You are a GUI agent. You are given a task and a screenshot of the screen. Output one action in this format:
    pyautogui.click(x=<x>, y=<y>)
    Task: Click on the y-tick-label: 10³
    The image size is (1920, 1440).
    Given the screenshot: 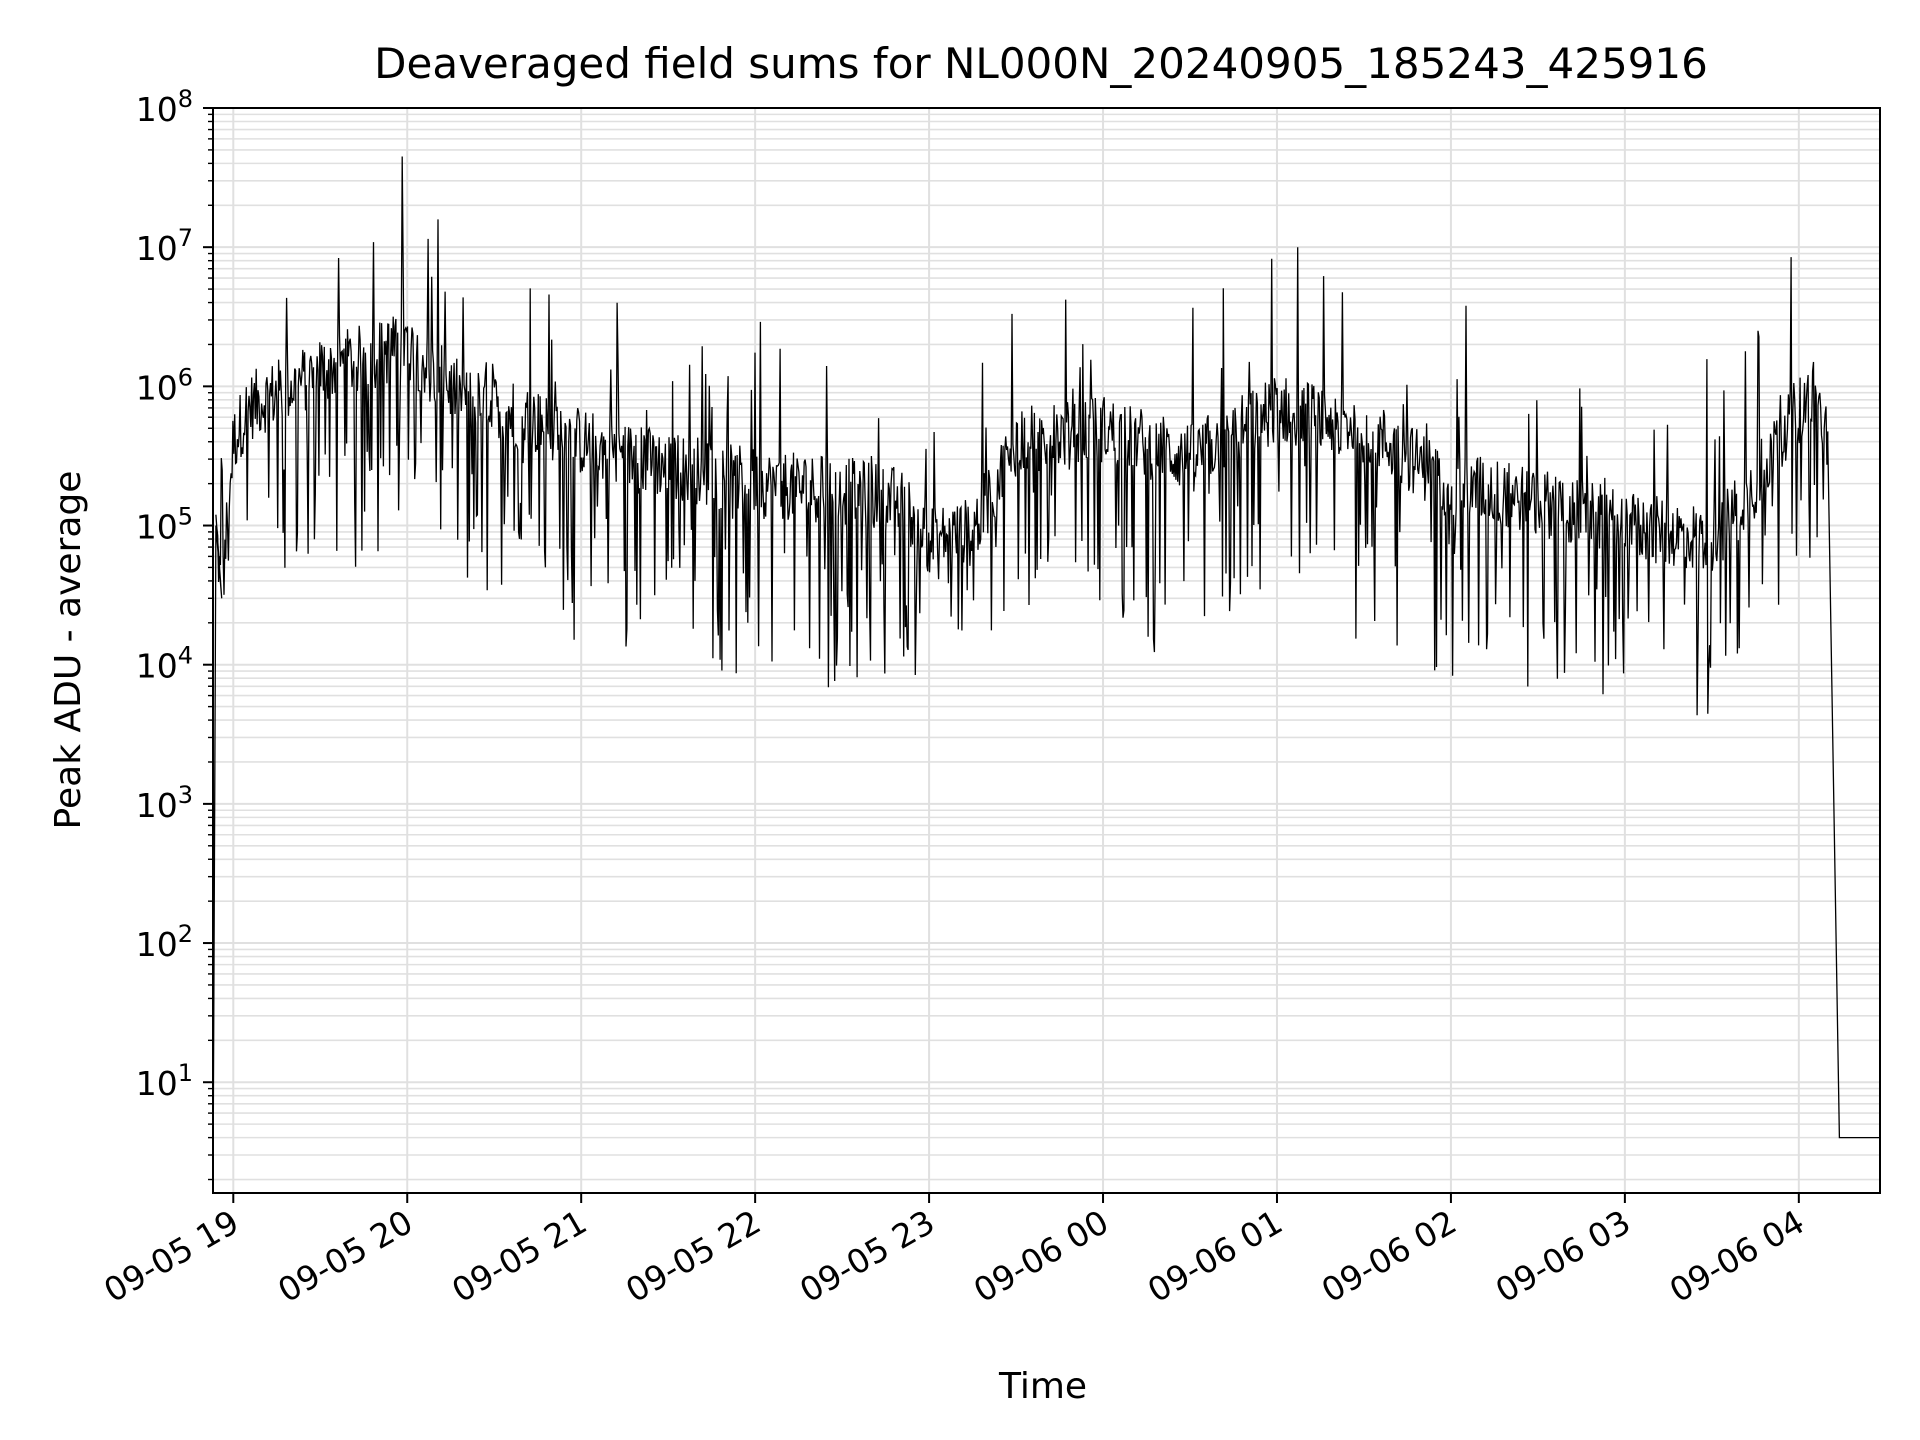 What is the action you would take?
    pyautogui.click(x=164, y=803)
    